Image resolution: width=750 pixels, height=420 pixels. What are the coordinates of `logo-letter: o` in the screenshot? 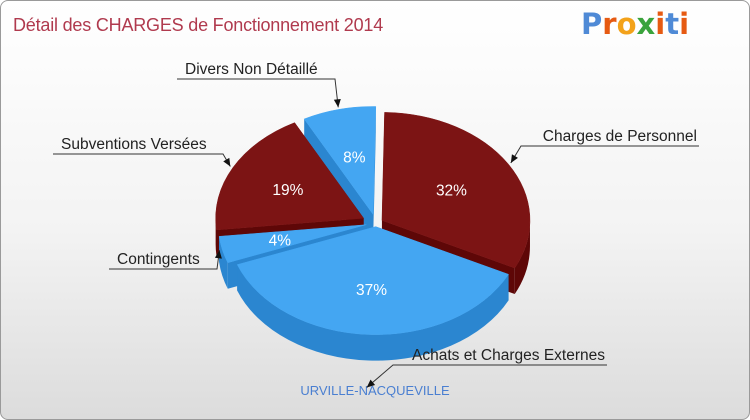 It's located at (626, 24).